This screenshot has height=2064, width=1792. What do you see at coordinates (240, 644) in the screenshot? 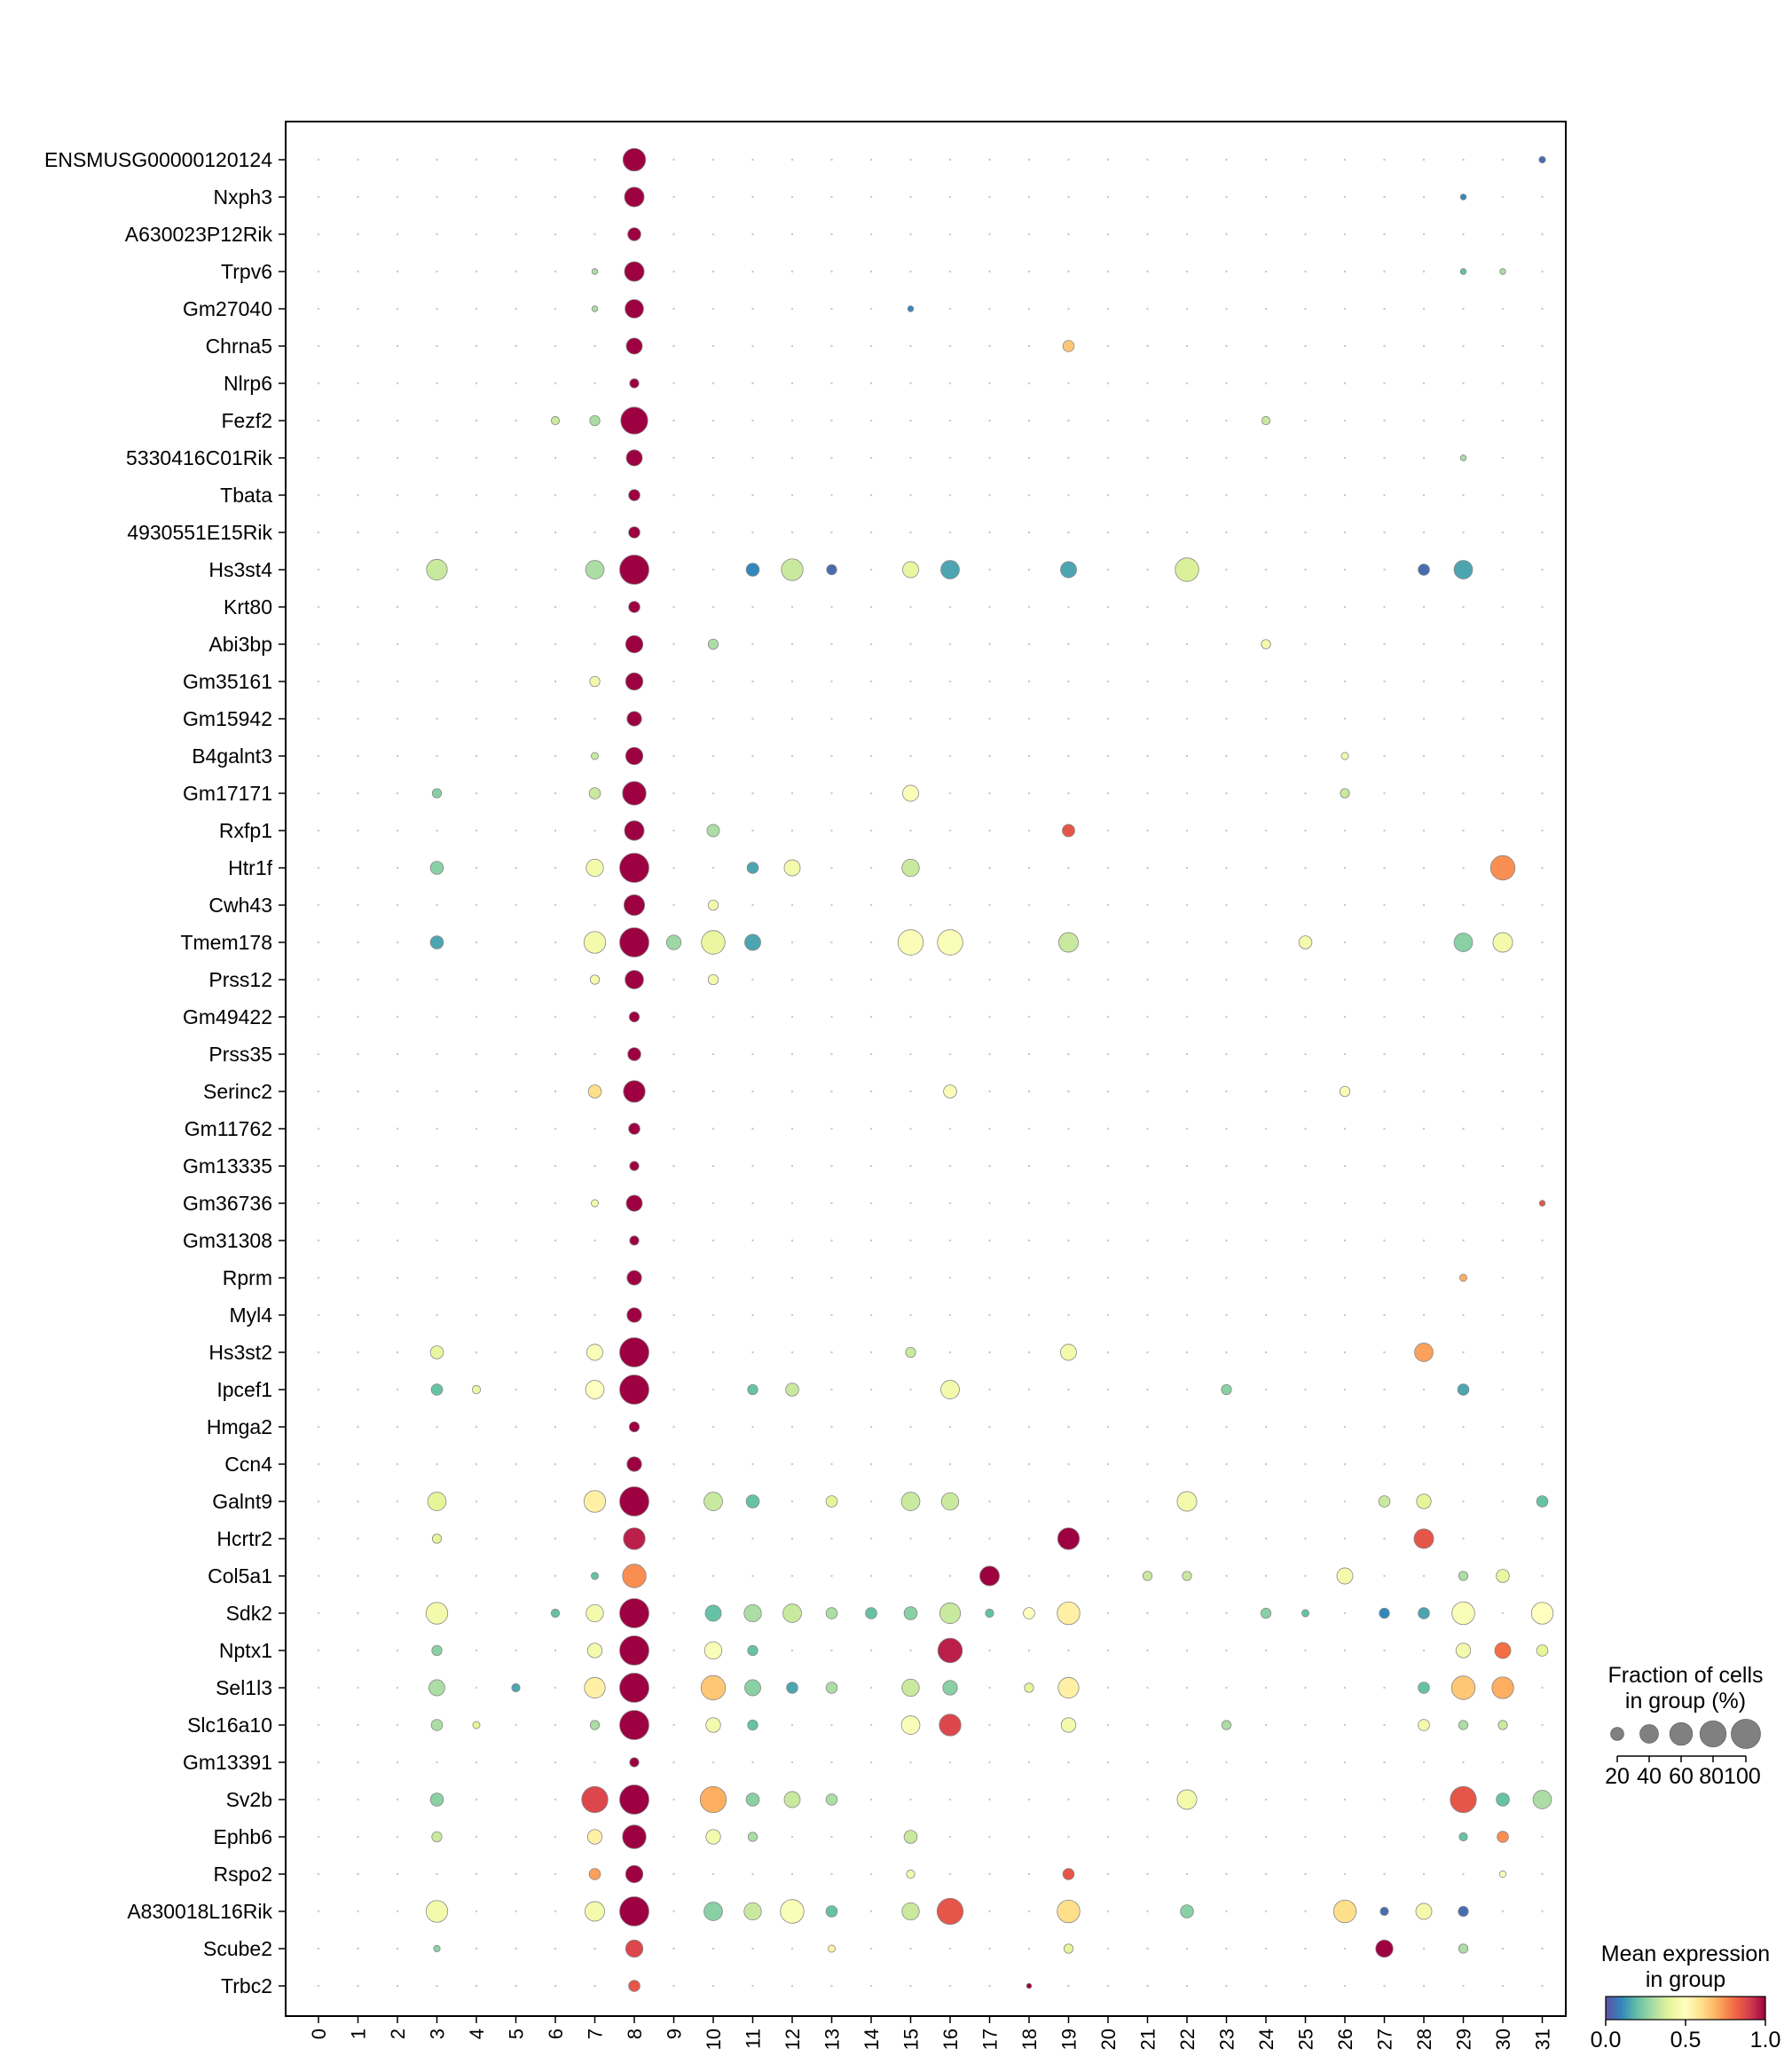
I see `gene-label-Abi3bp: Abi3bp` at bounding box center [240, 644].